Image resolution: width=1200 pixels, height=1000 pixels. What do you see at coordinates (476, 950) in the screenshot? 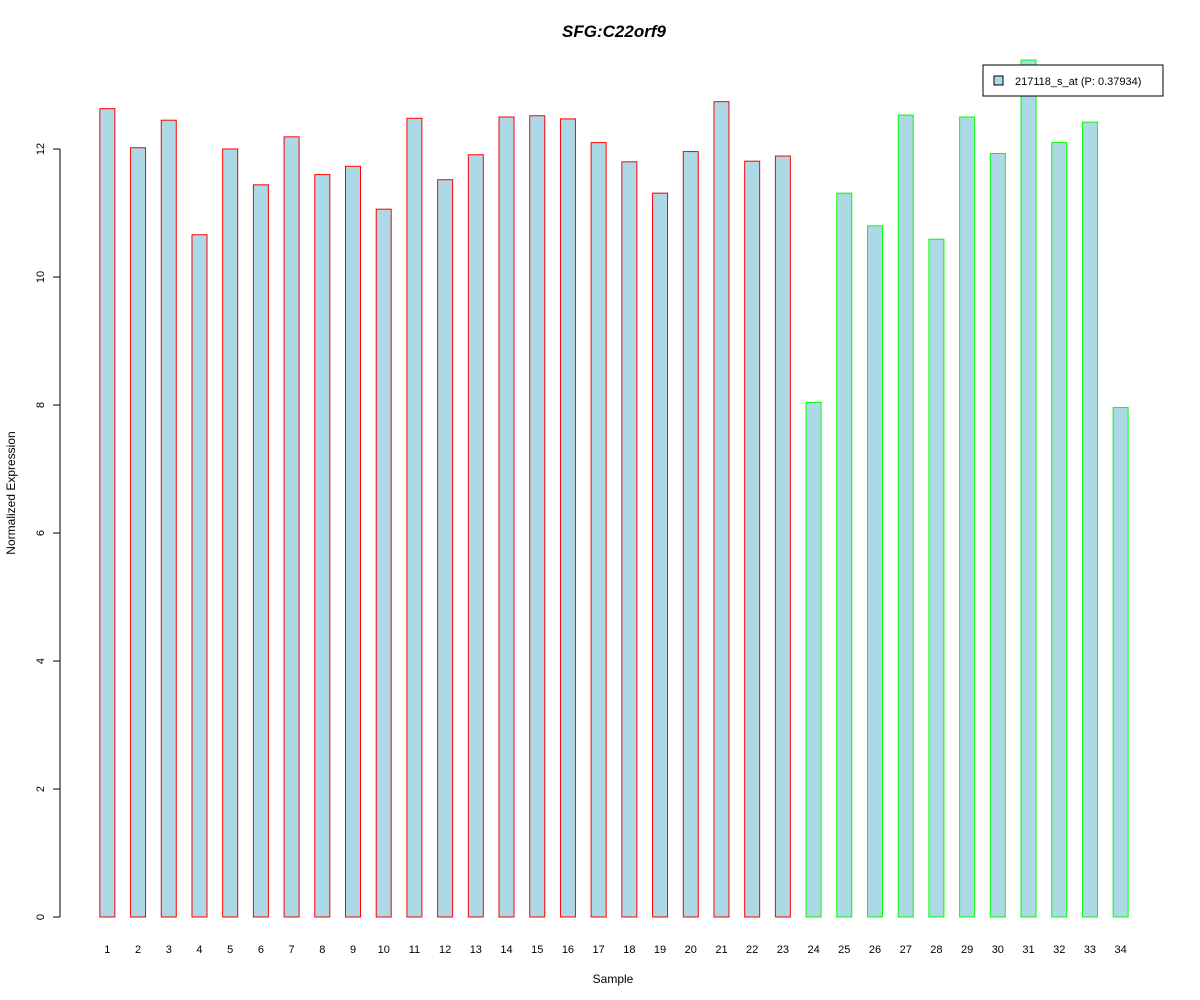
I see `x-tick-label: 13` at bounding box center [476, 950].